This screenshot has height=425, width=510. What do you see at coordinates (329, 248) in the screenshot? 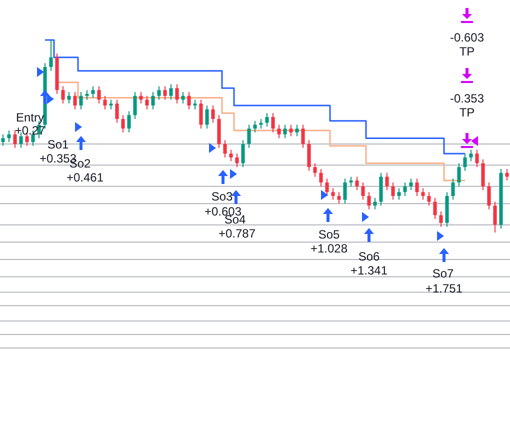
I see `text: +1.028` at bounding box center [329, 248].